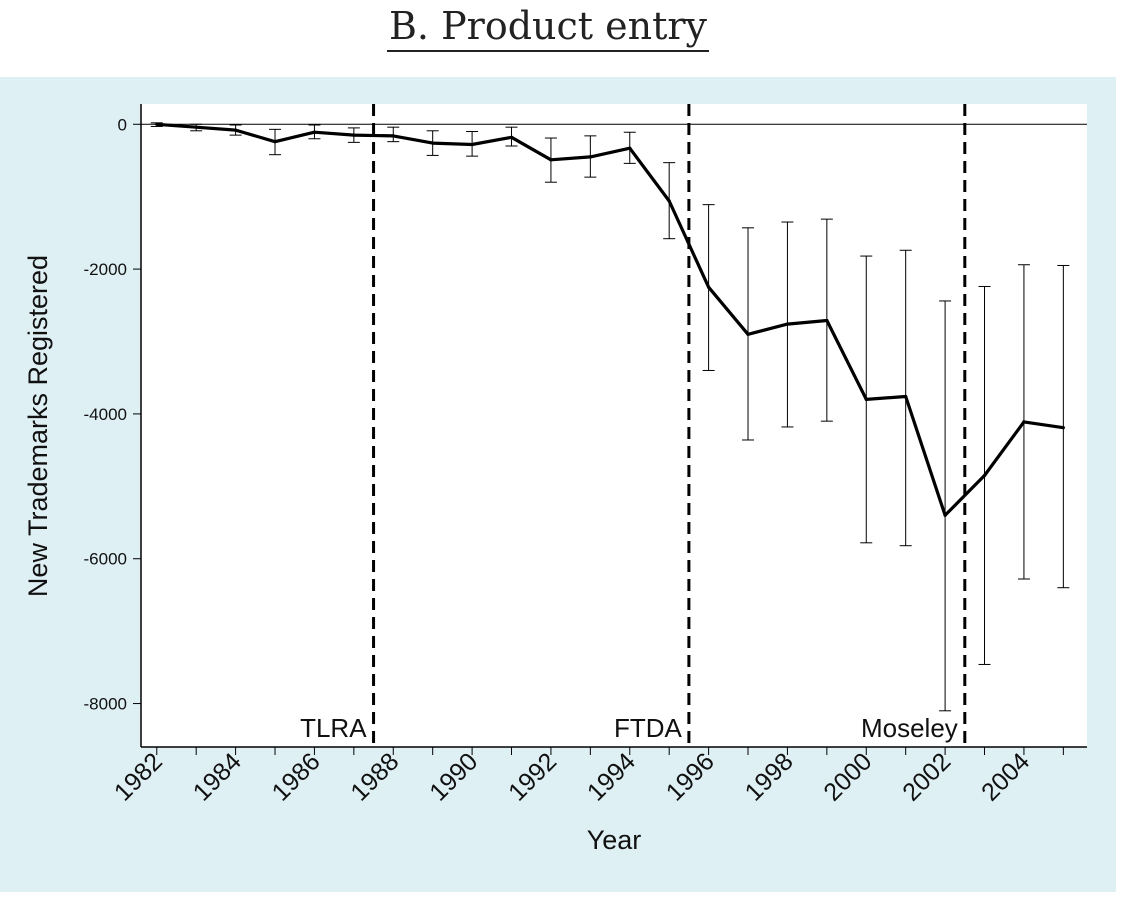 The image size is (1135, 908). What do you see at coordinates (614, 840) in the screenshot?
I see `x-axis-label: Year` at bounding box center [614, 840].